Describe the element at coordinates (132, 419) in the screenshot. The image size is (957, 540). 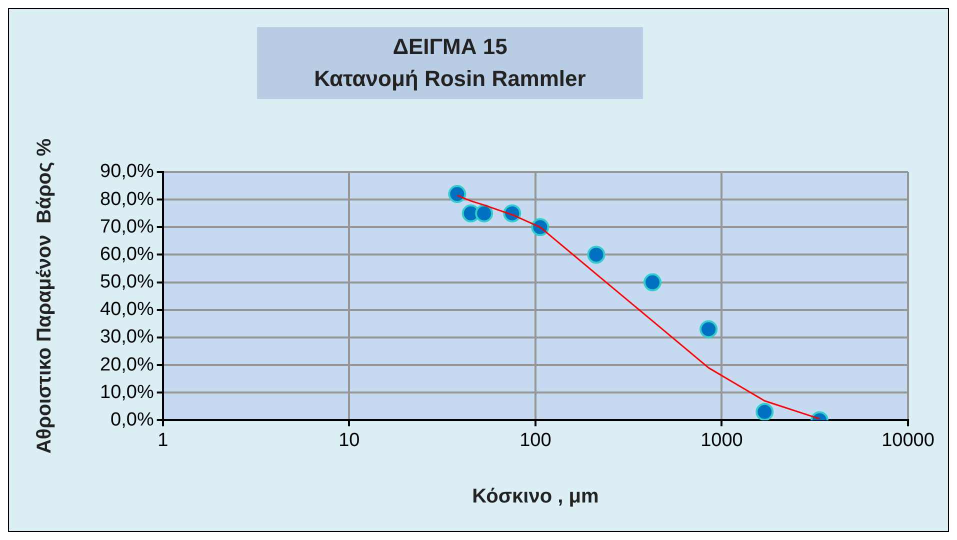
I see `y-tick-label: 0,0%` at that location.